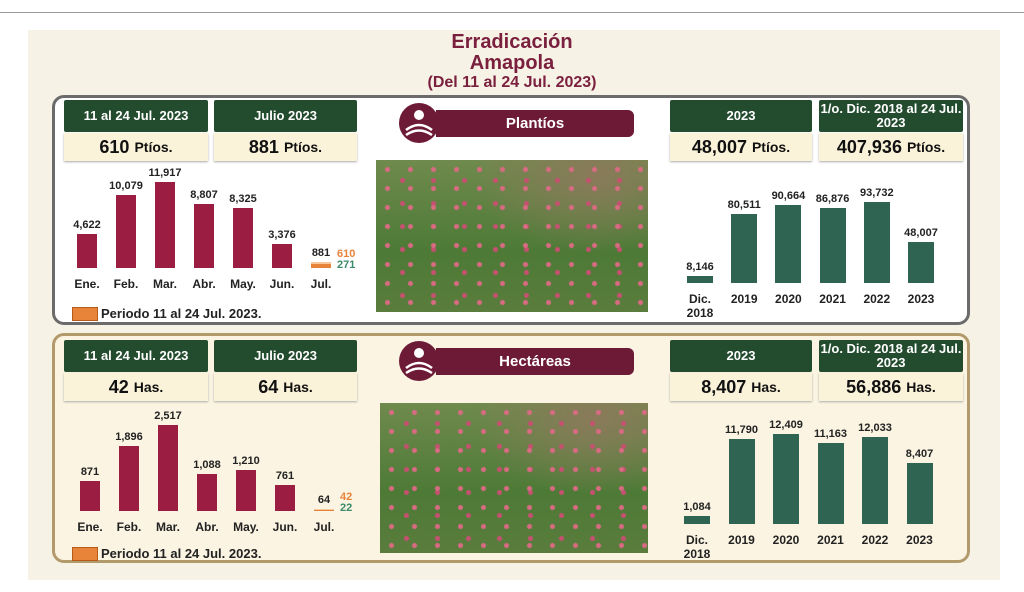 This screenshot has width=1024, height=592. I want to click on section-label: Plantíos, so click(535, 123).